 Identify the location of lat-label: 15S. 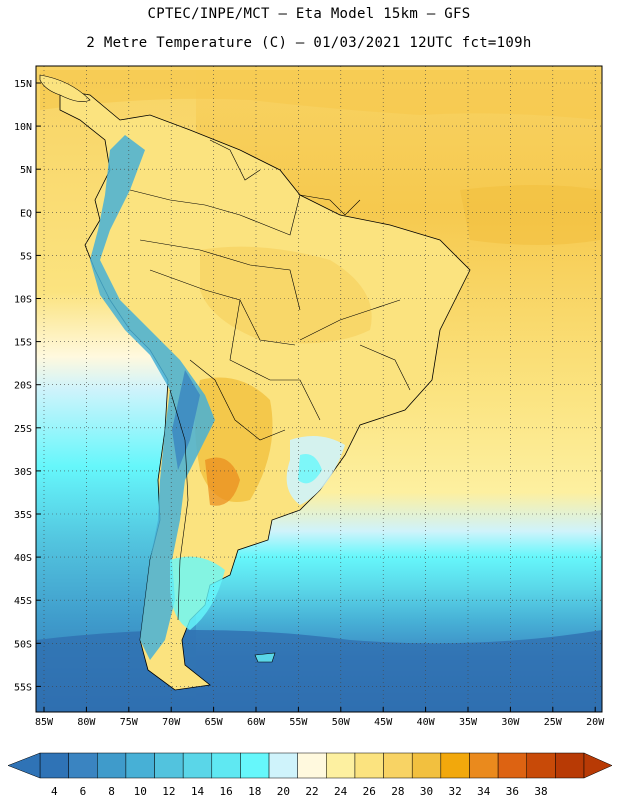
(23, 343).